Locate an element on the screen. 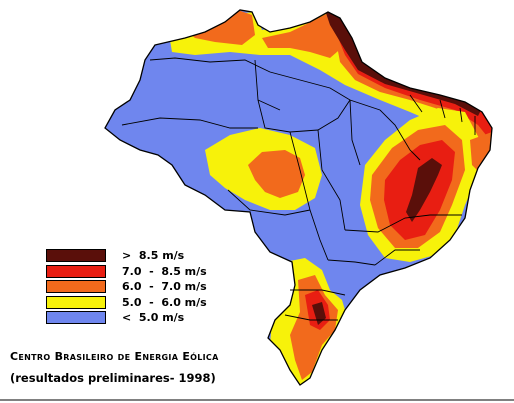 This screenshot has height=403, width=514. legend-label: 7.0 - 8.5 m/s is located at coordinates (164, 271).